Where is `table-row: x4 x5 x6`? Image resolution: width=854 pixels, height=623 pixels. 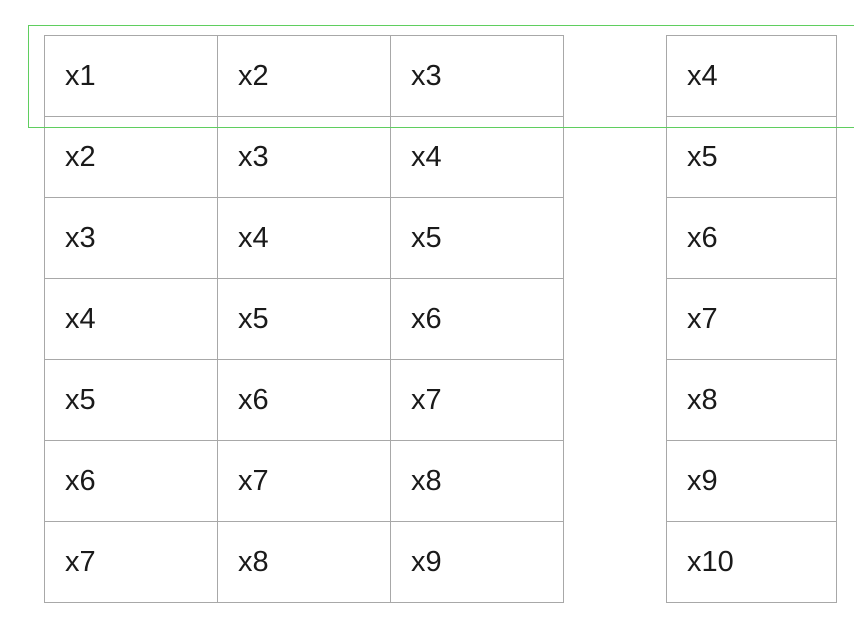 table-row: x4 x5 x6 is located at coordinates (304, 319).